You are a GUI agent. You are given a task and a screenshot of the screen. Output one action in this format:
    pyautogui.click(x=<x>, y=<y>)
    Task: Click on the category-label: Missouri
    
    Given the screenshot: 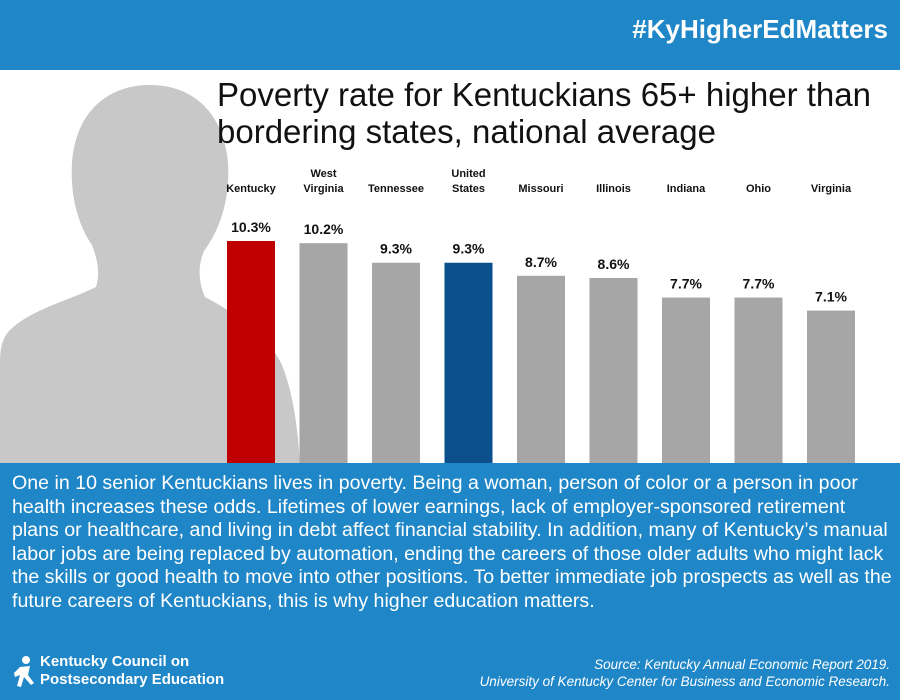 What is the action you would take?
    pyautogui.click(x=540, y=189)
    